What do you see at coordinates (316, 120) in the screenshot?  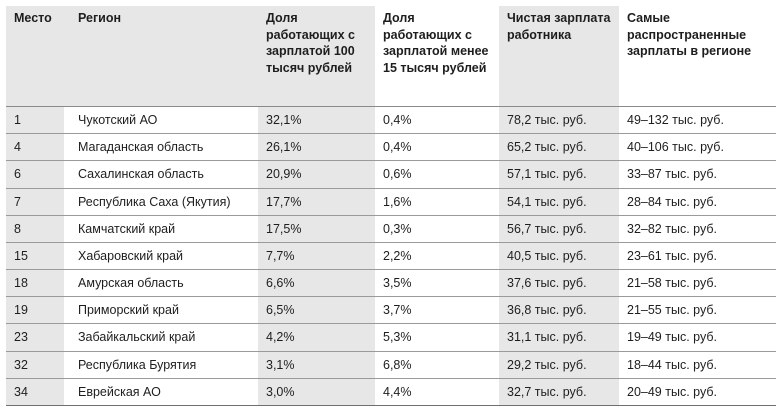 I see `share-over-100k-cell: 32,1%` at bounding box center [316, 120].